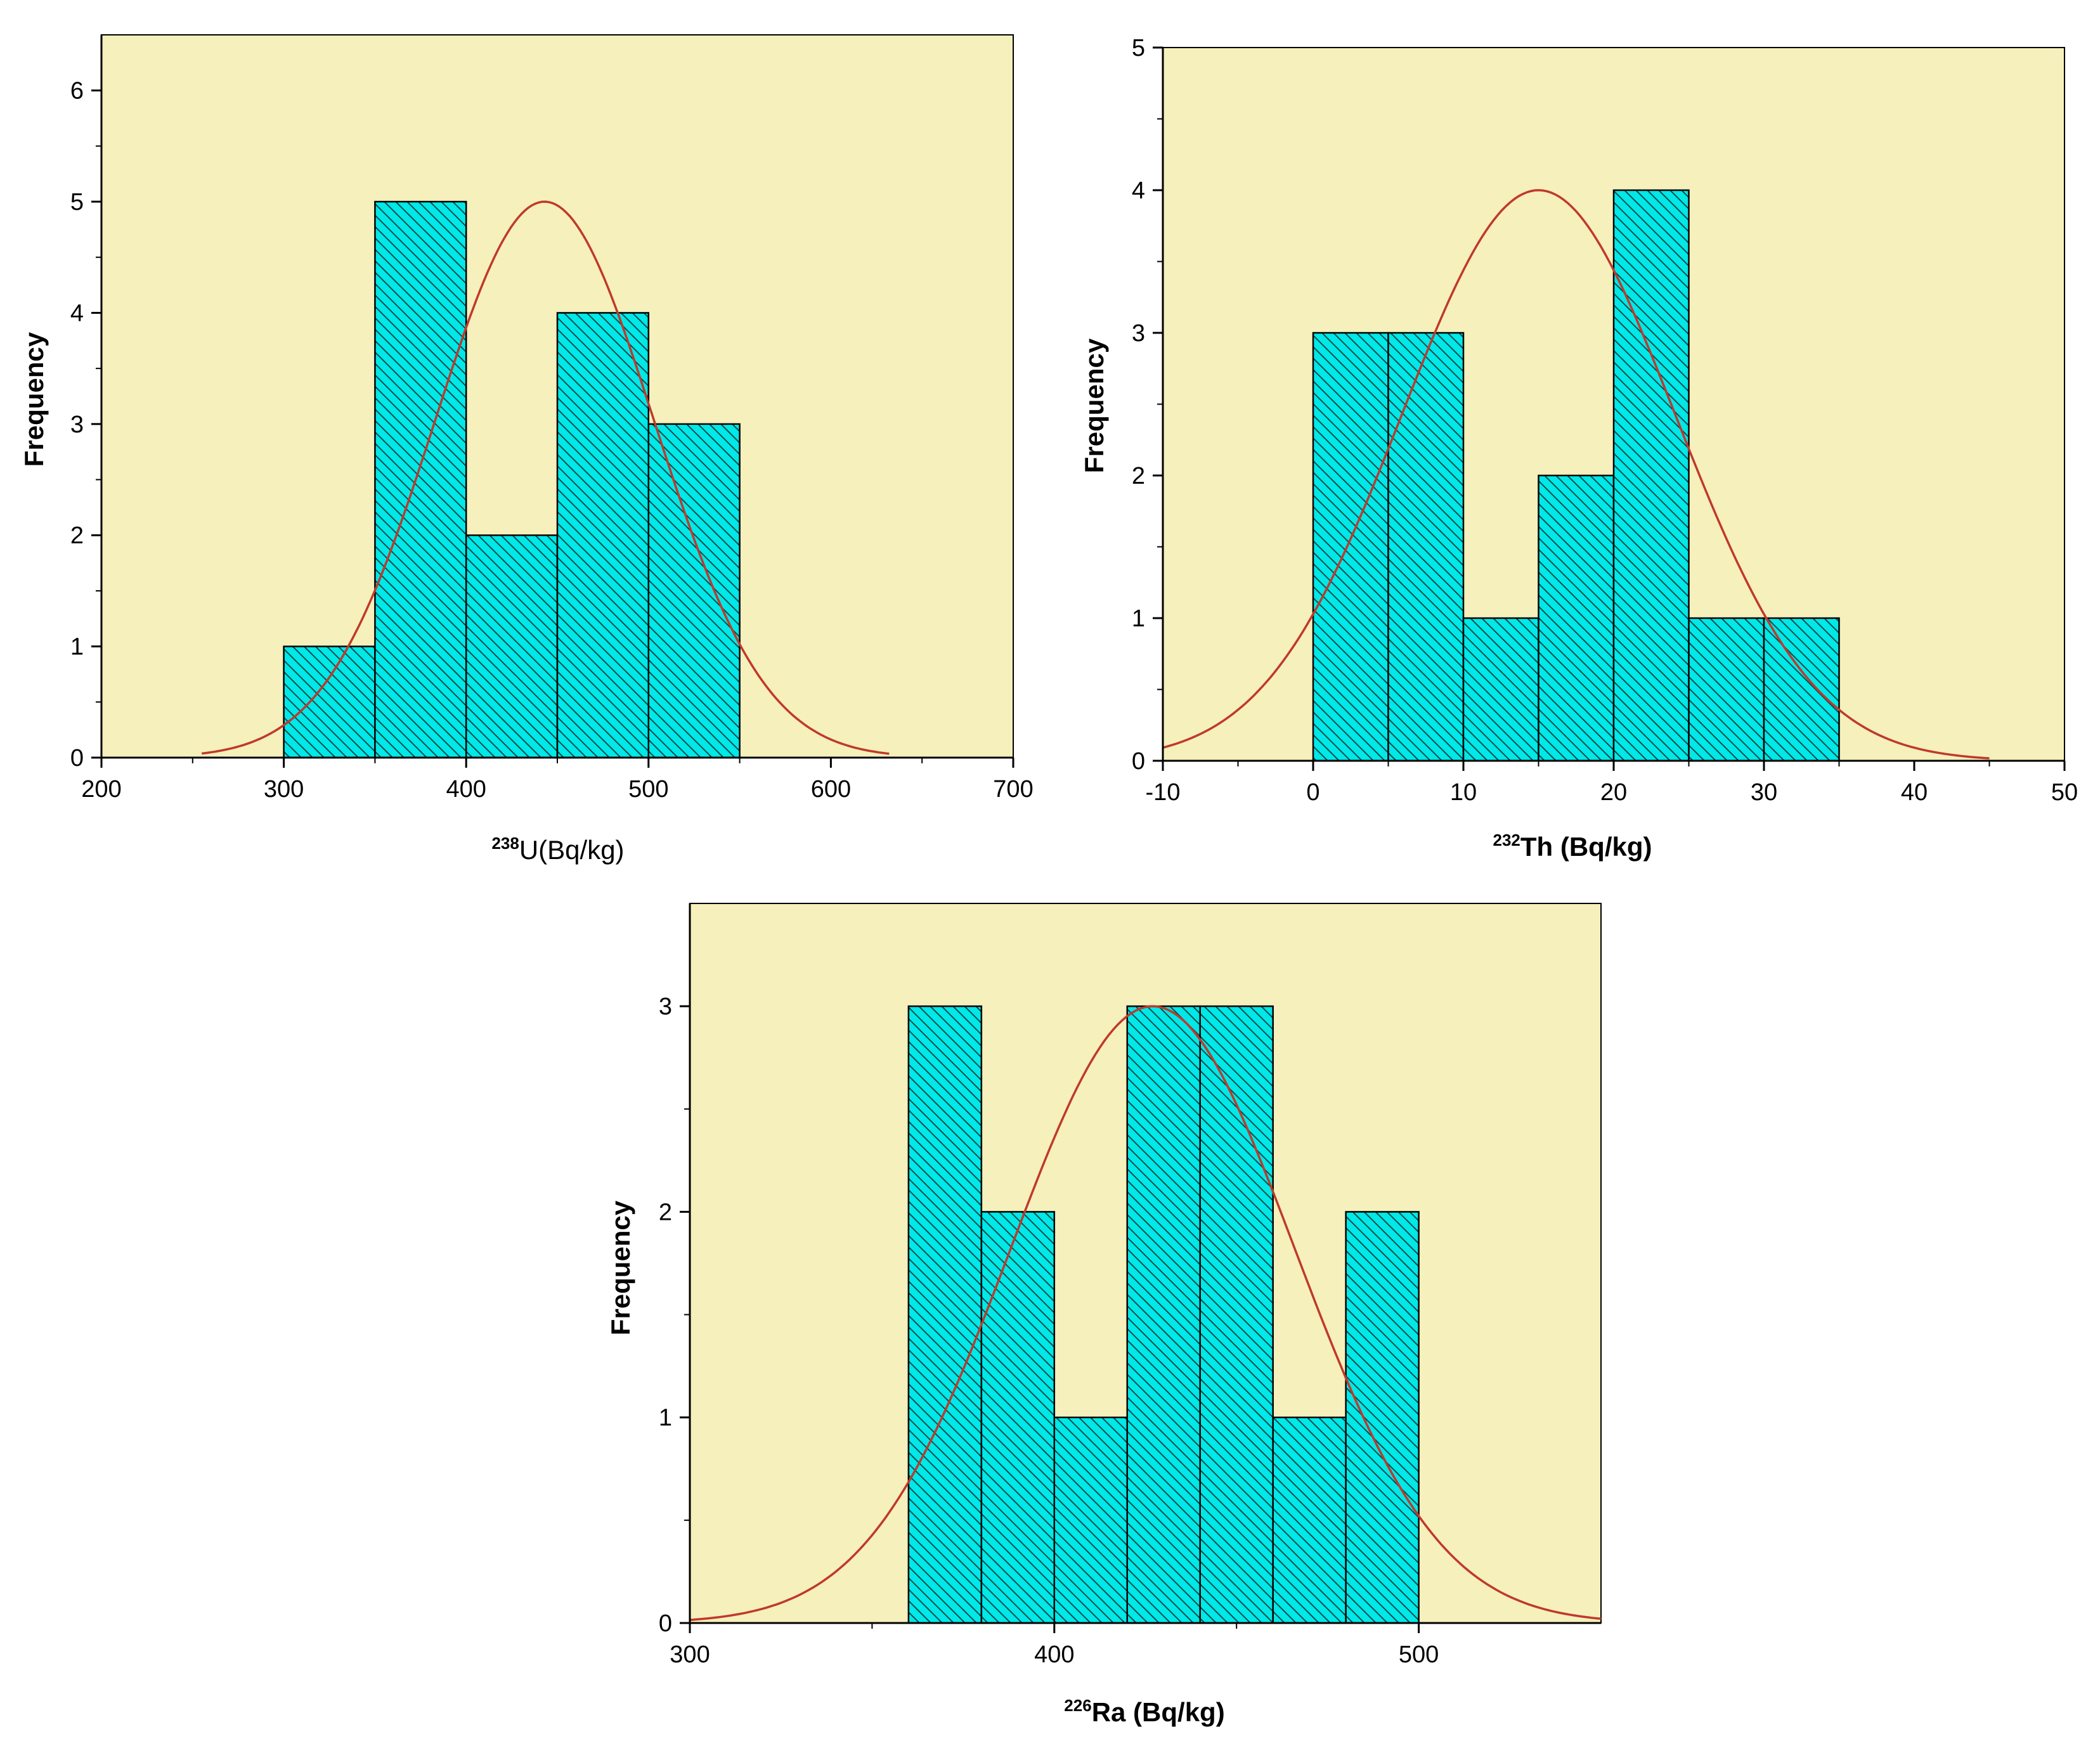  Describe the element at coordinates (1764, 792) in the screenshot. I see `x-tick-label: 30` at that location.